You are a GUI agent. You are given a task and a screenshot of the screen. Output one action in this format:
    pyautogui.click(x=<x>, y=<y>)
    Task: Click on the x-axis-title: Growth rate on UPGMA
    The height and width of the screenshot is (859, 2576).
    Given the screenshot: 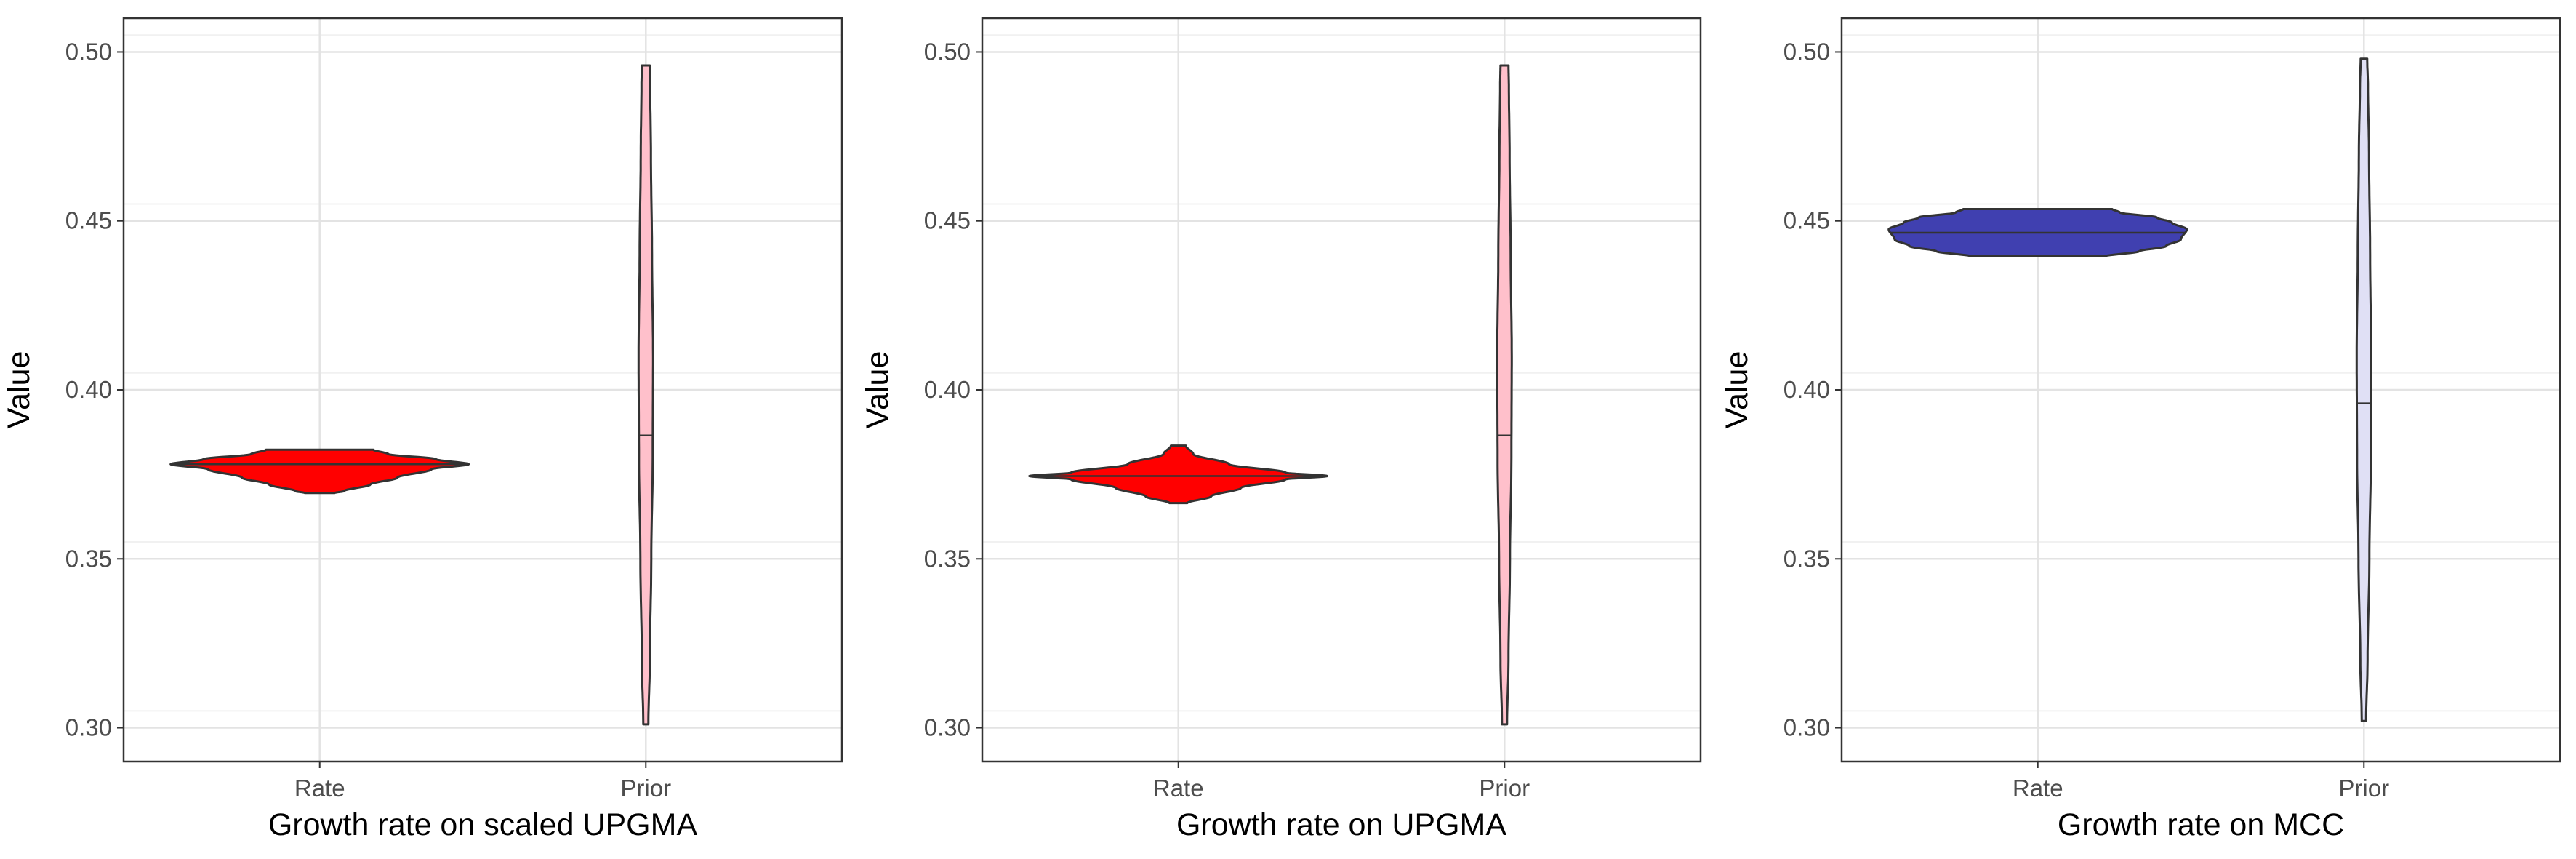 What is the action you would take?
    pyautogui.click(x=1341, y=824)
    